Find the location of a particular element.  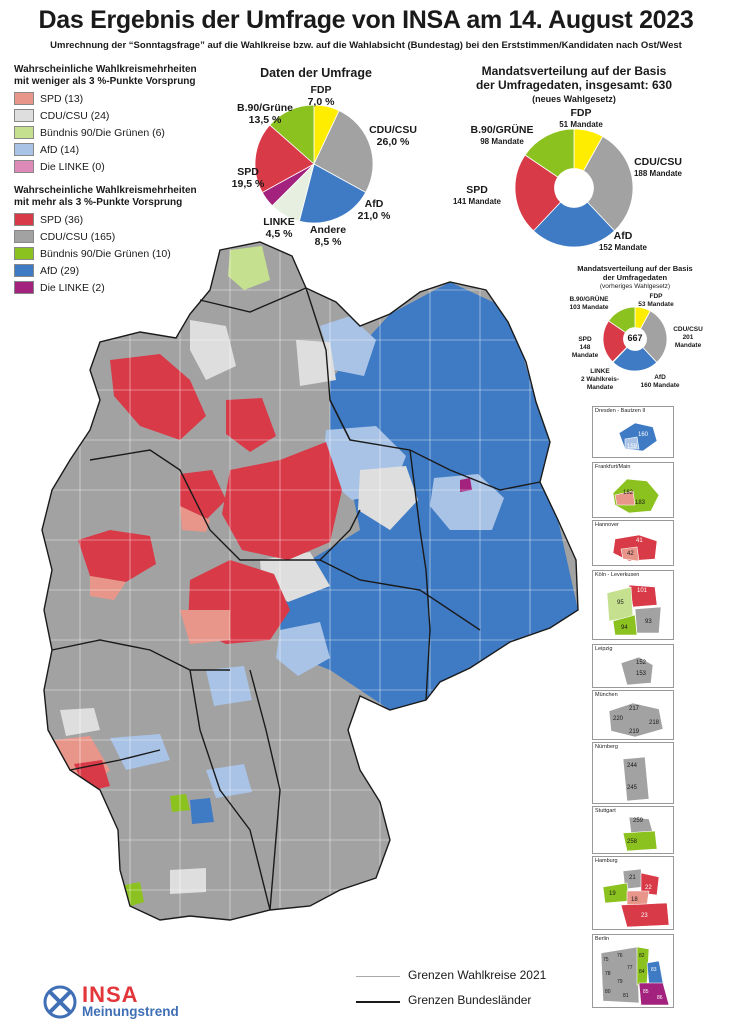

seat-donut-new-title-line2: der Umfragedaten, insgesamt: 630 is located at coordinates (574, 85).